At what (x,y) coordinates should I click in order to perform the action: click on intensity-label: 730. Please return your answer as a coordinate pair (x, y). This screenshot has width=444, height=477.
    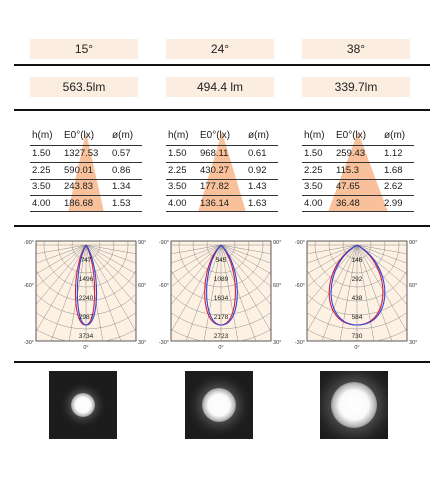
    Looking at the image, I should click on (357, 336).